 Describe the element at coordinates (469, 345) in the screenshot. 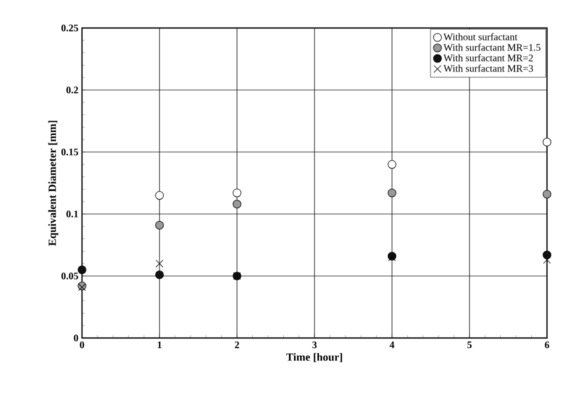

I see `x-tick-label: 5` at that location.